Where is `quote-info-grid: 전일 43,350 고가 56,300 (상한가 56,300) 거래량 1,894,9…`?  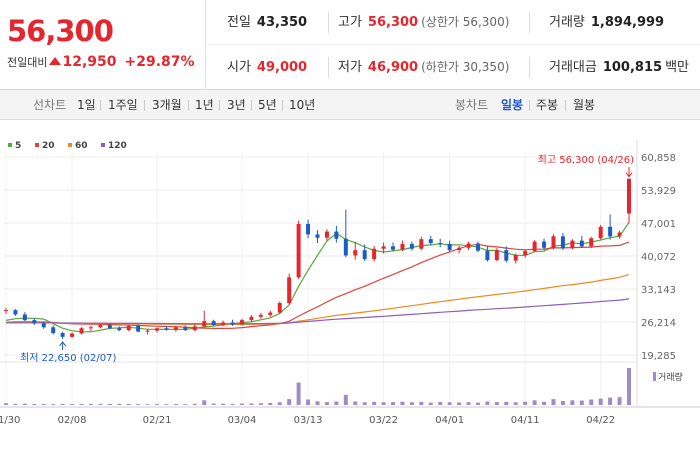 quote-info-grid: 전일 43,350 고가 56,300 (상한가 56,300) 거래량 1,894,9… is located at coordinates (453, 45).